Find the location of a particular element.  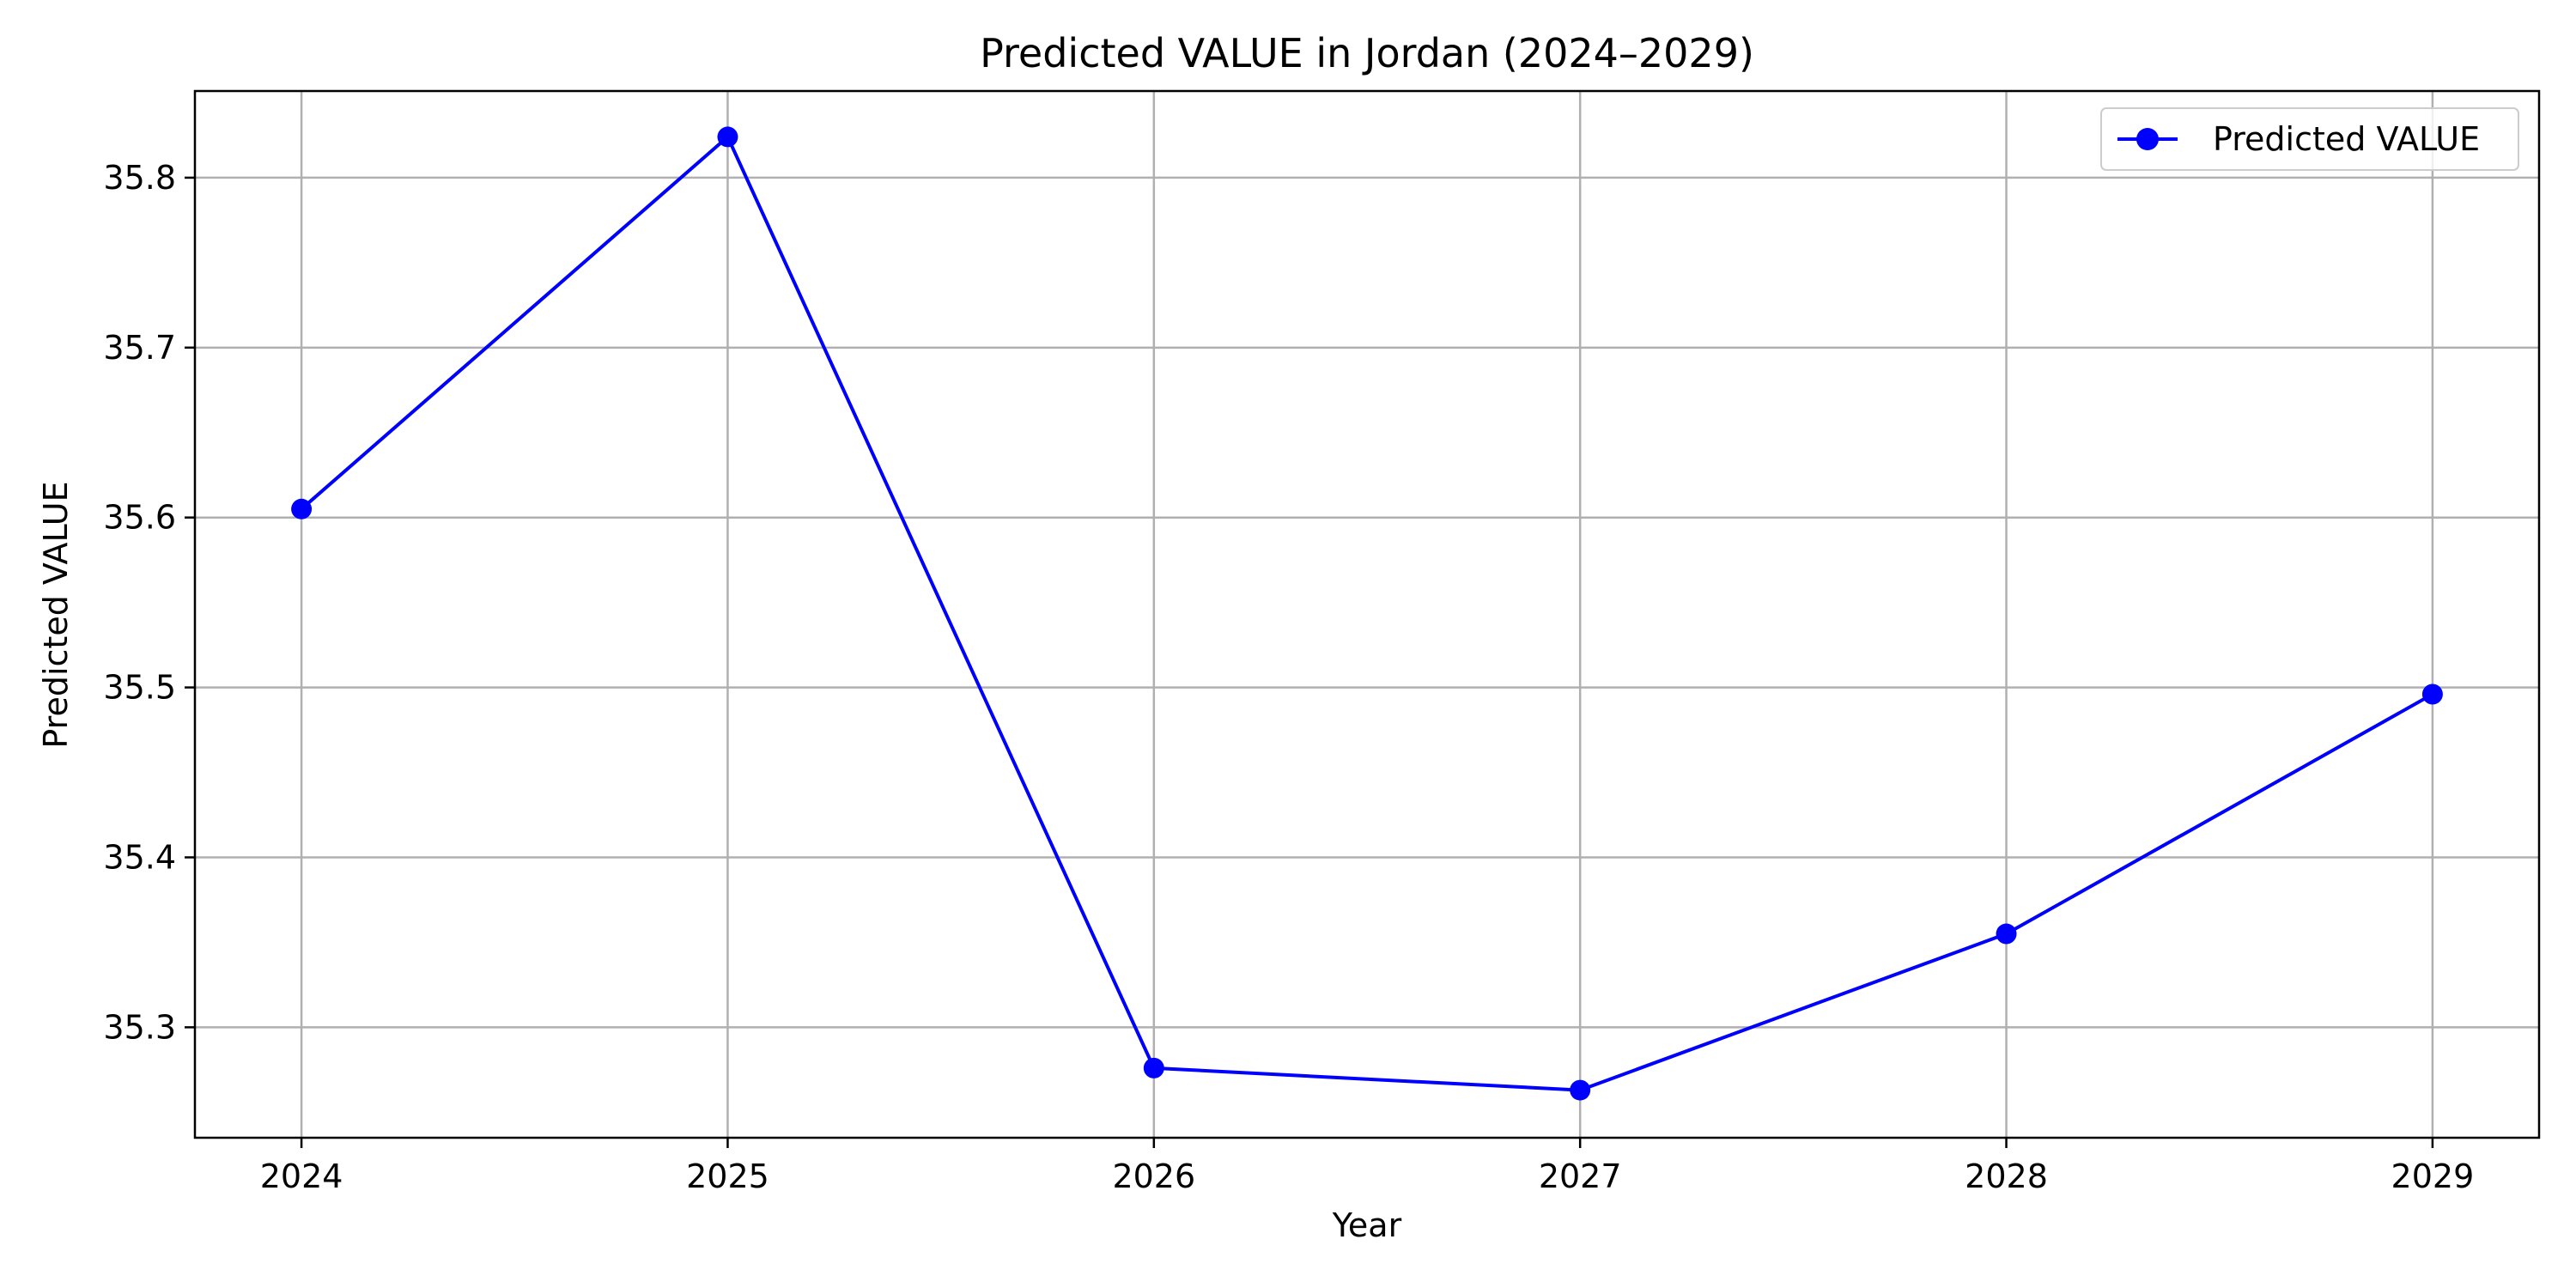

chart-title: Predicted VALUE in Jordan (2024–2029) is located at coordinates (1367, 53).